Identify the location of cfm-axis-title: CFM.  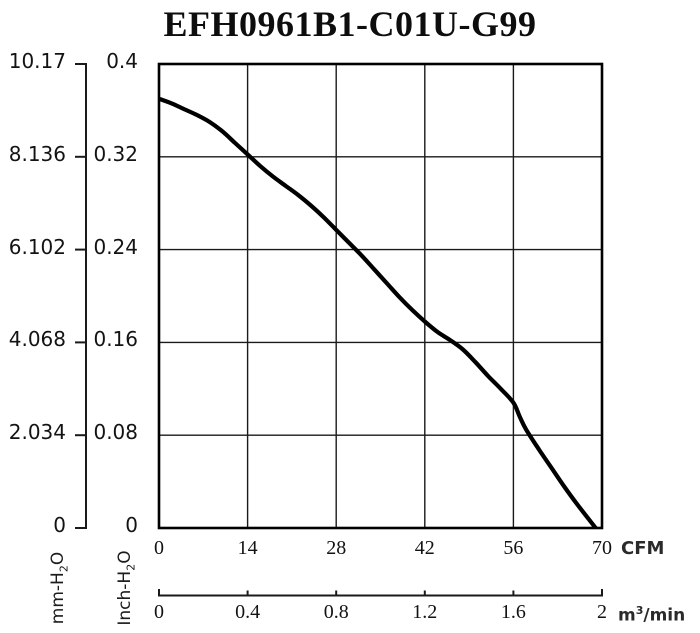
(643, 548).